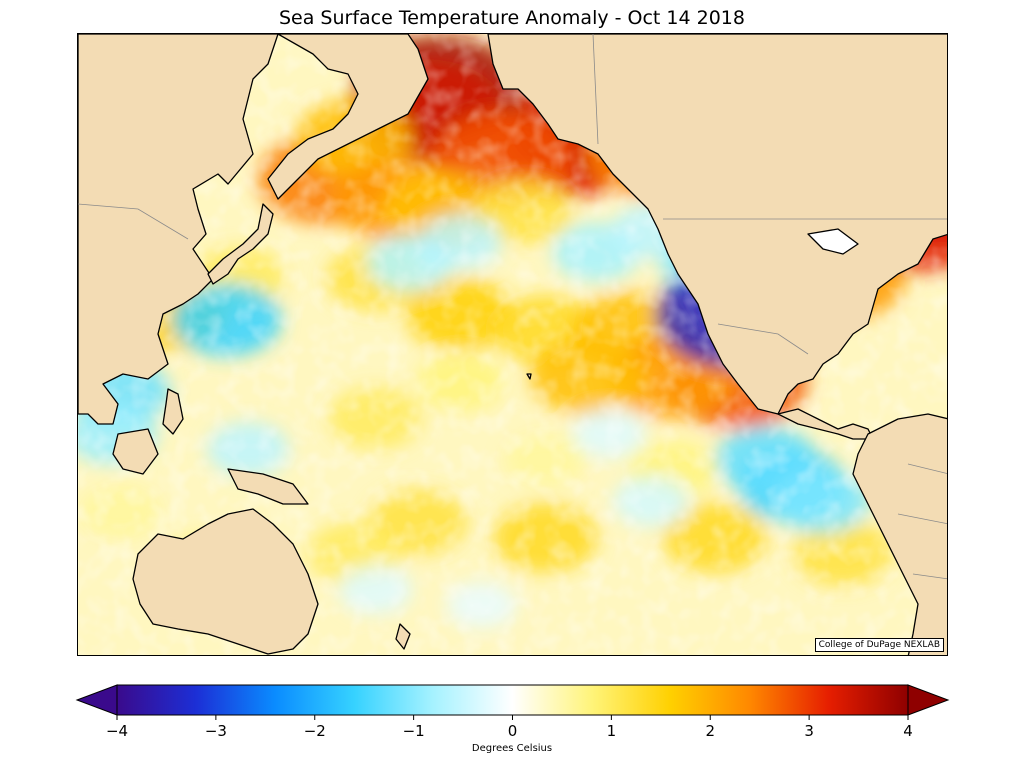 This screenshot has width=1024, height=768. What do you see at coordinates (512, 717) in the screenshot?
I see `colorbar-ticks` at bounding box center [512, 717].